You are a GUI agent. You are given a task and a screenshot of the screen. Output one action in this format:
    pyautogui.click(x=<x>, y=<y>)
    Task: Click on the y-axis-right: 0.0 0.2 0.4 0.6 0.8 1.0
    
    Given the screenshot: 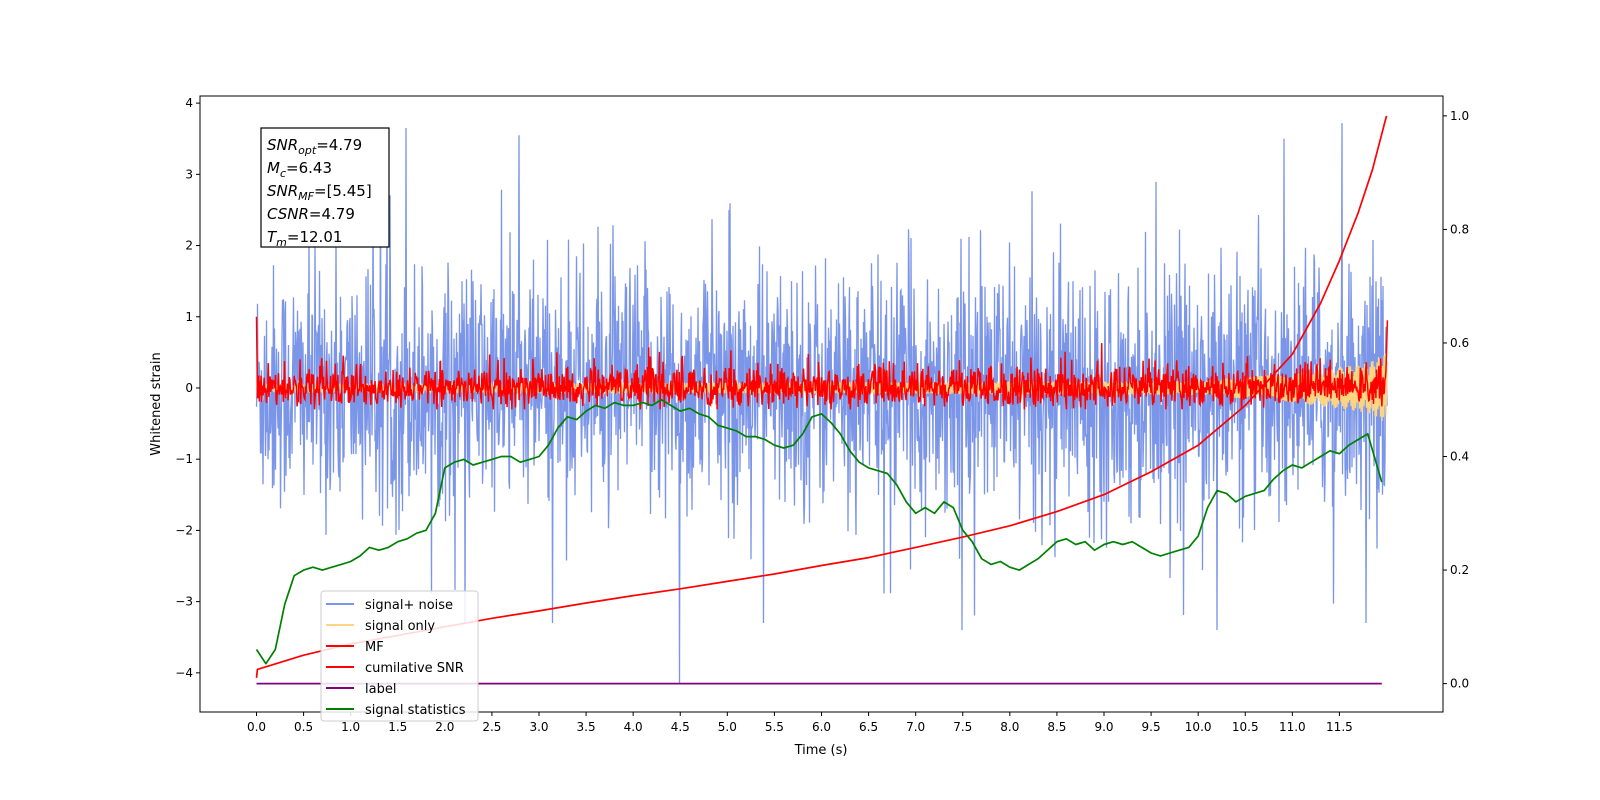 What is the action you would take?
    pyautogui.click(x=1456, y=400)
    